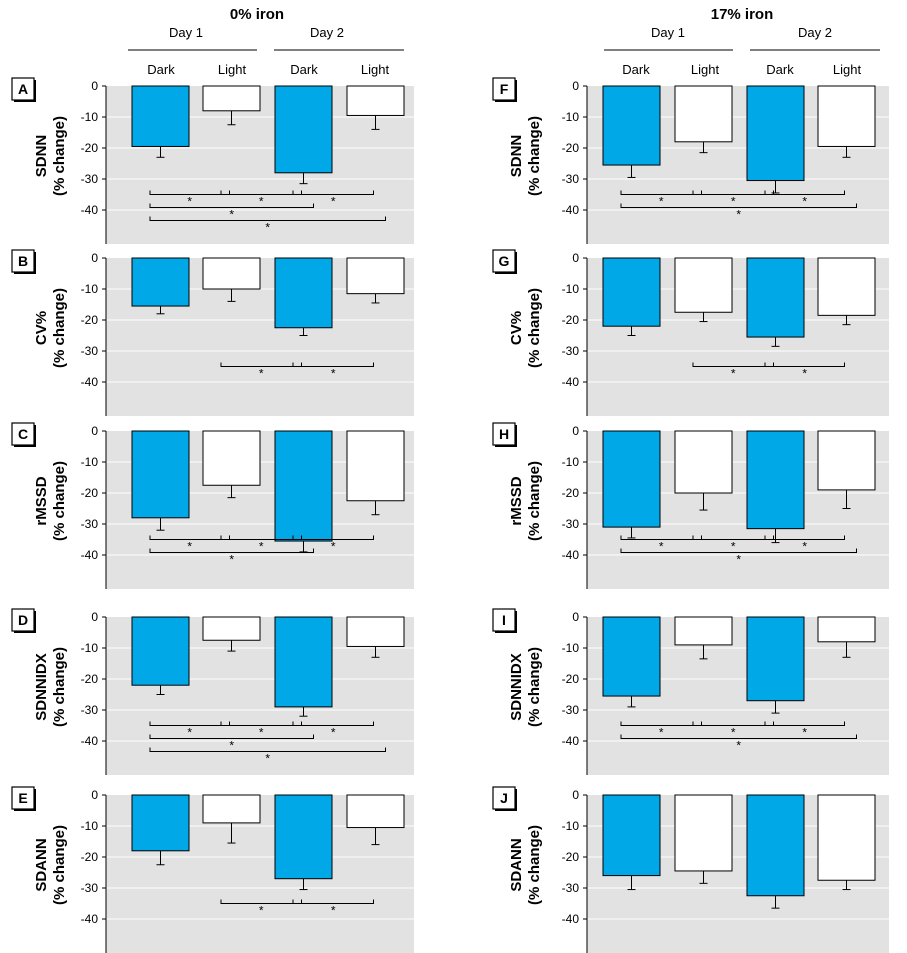  I want to click on day-label: Day 2, so click(815, 32).